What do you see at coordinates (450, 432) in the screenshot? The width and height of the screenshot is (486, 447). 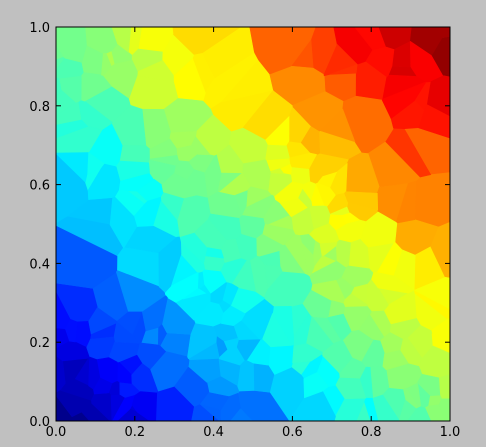 I see `x-tick-label: 1.0` at bounding box center [450, 432].